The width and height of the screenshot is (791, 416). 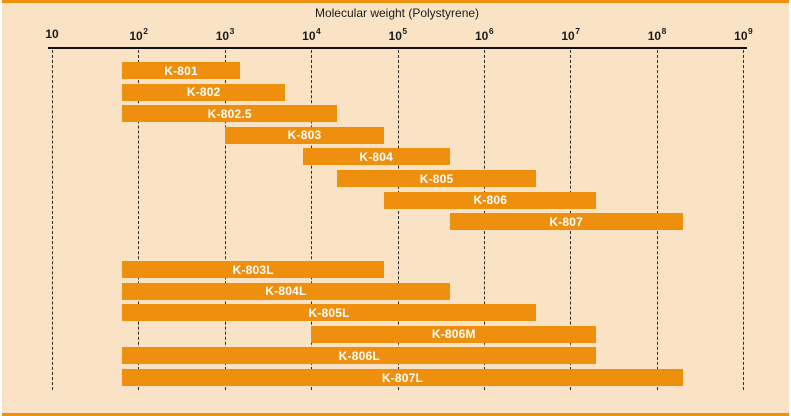 I want to click on bar-label: K-803, so click(x=304, y=135).